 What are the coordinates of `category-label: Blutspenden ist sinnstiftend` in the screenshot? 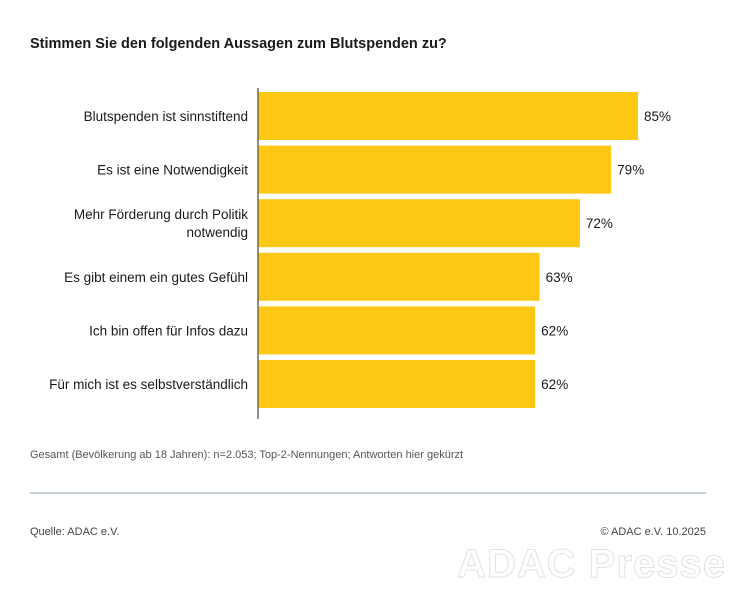 It's located at (166, 116).